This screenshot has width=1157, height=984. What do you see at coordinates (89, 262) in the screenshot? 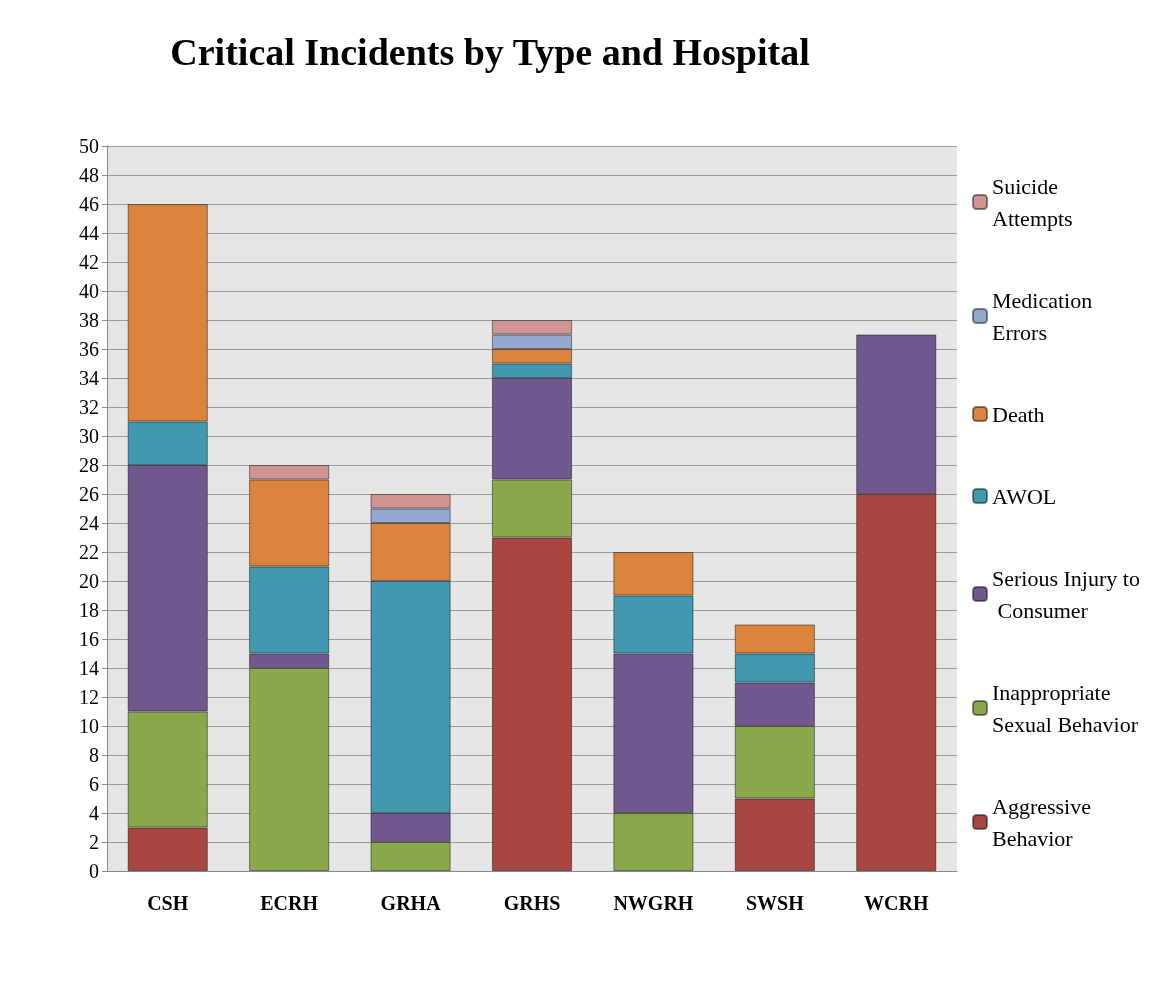
I see `y-tick-label: 42` at bounding box center [89, 262].